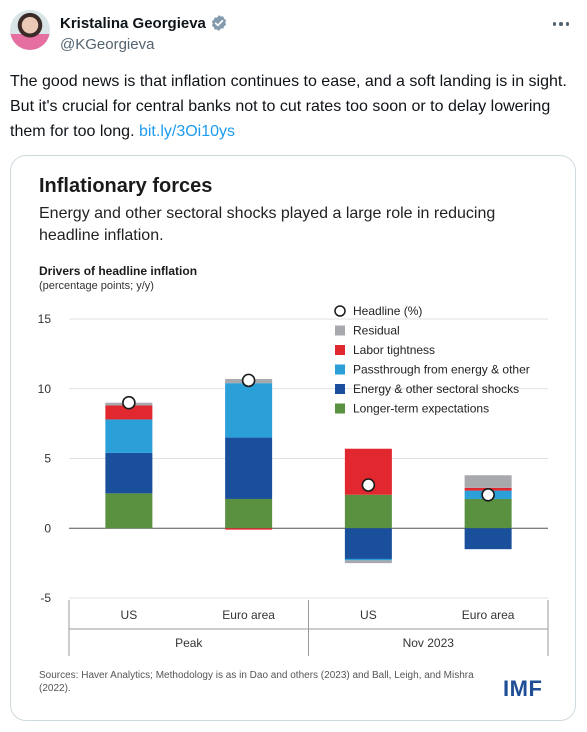  I want to click on imf-logo: IMF, so click(523, 688).